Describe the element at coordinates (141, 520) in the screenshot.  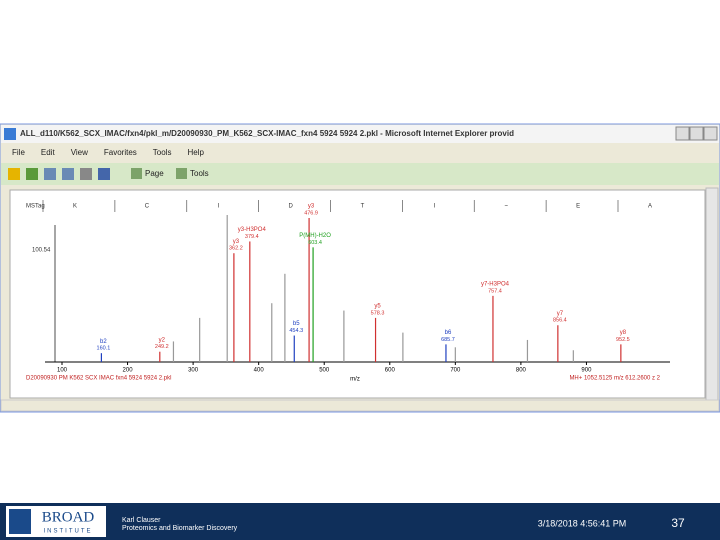
I see `author: Karl Clauser` at that location.